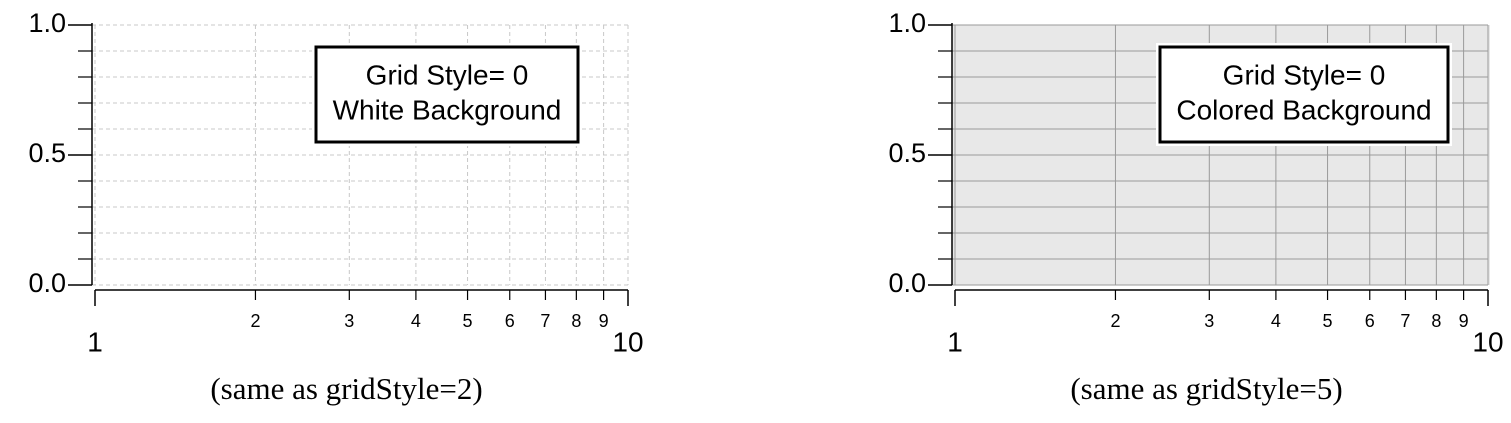  I want to click on caption: (same as gridStyle=5), so click(1206, 388).